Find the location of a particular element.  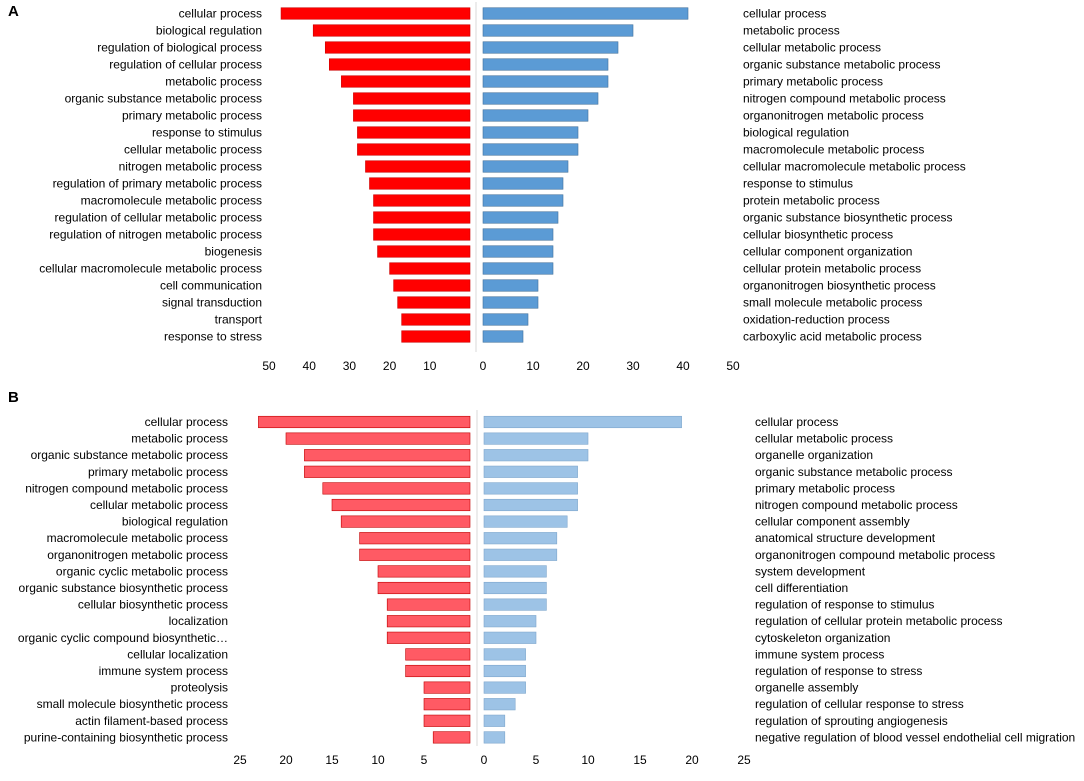

panel-a-right-tick-label: 40 is located at coordinates (683, 366).